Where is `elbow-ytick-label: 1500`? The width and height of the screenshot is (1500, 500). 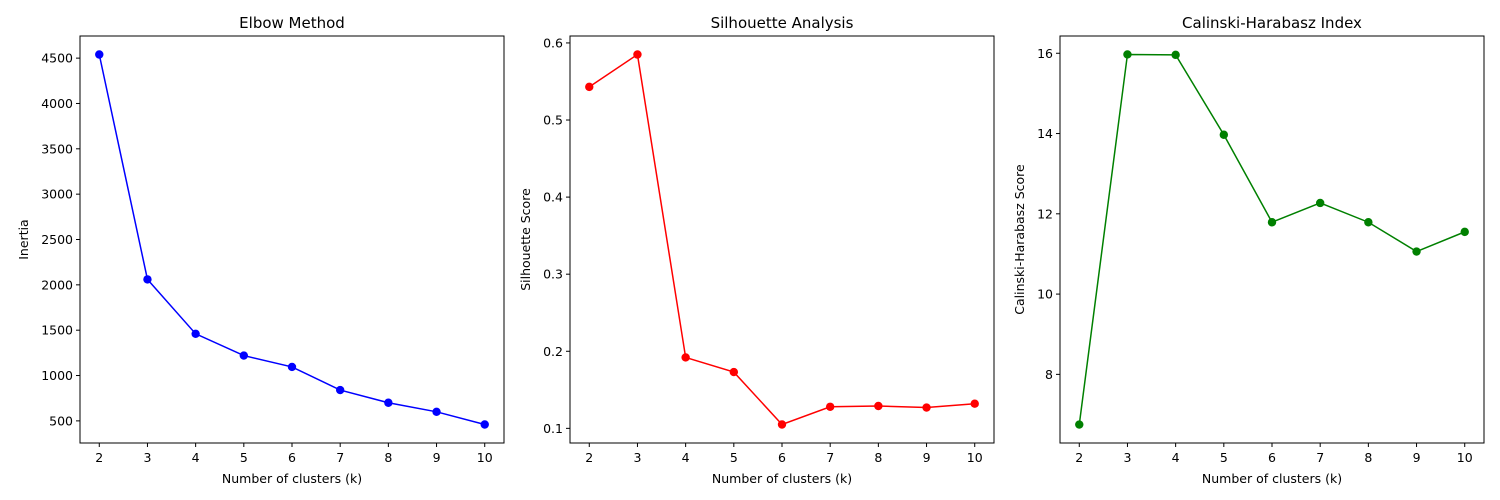 elbow-ytick-label: 1500 is located at coordinates (57, 330).